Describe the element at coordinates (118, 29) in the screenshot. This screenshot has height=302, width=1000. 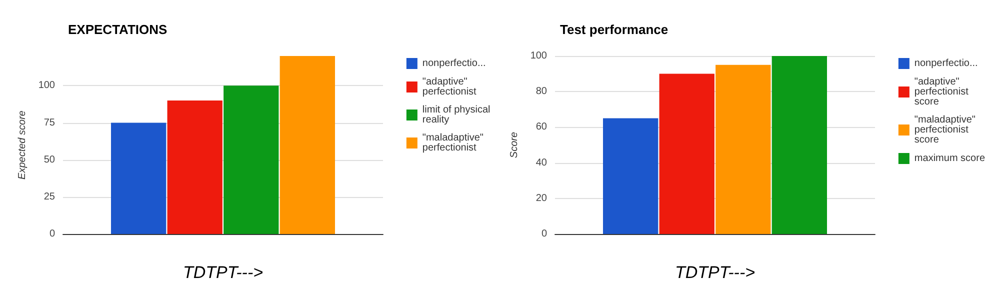
I see `chart-title: EXPECTATIONS` at that location.